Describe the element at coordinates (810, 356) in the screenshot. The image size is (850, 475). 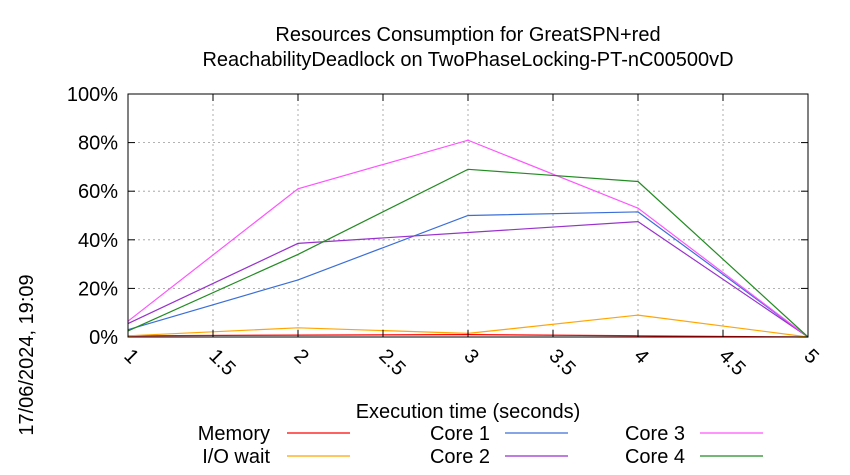
I see `x-tick-label: 5` at that location.